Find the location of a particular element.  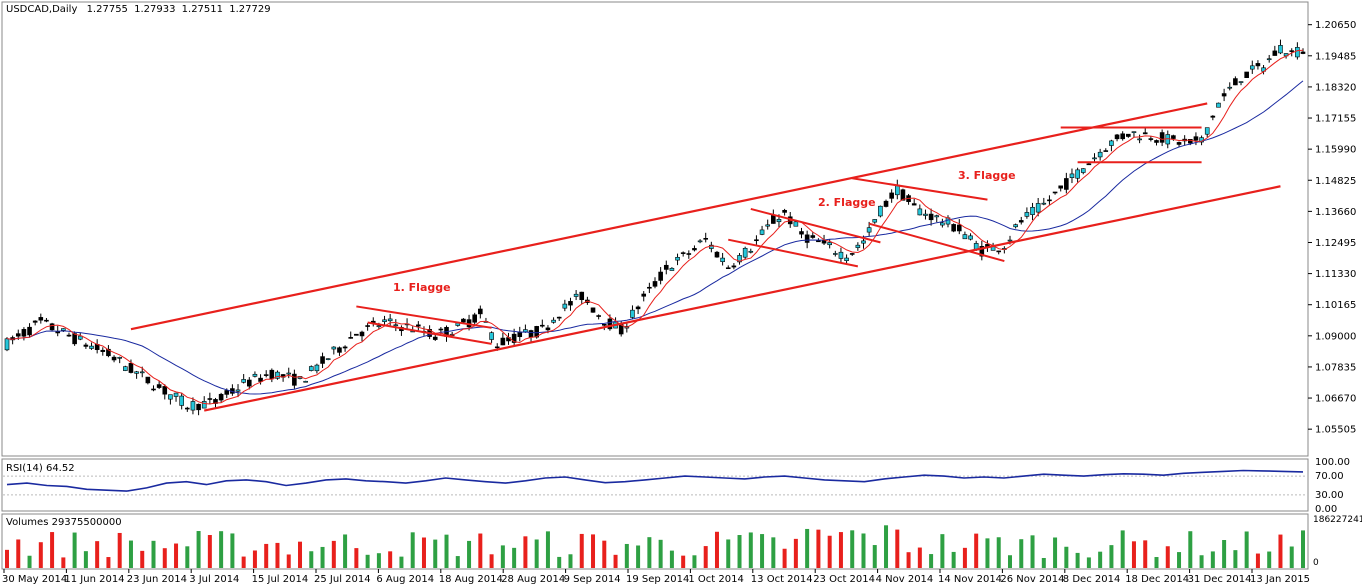

date-tick-label: 26 Nov 2014 is located at coordinates (1032, 579).